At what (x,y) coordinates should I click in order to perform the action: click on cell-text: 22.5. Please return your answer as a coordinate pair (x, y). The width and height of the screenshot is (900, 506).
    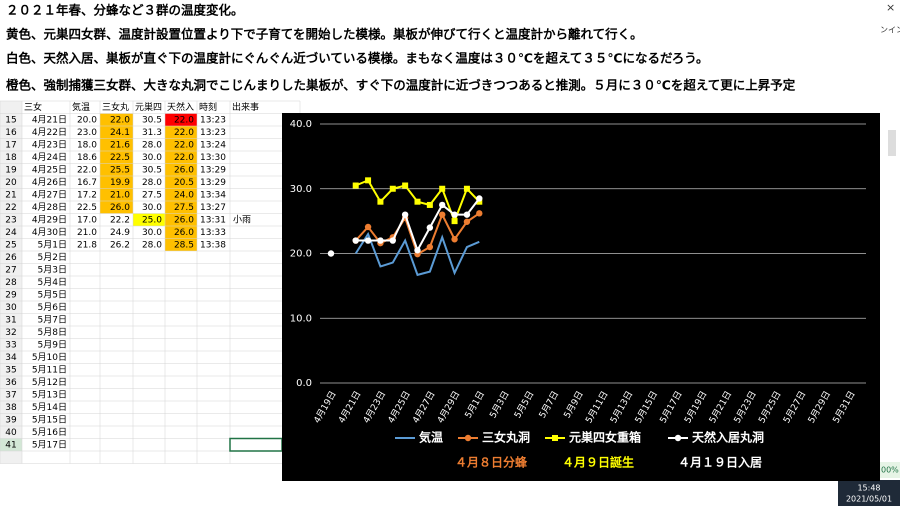
    Looking at the image, I should click on (120, 158).